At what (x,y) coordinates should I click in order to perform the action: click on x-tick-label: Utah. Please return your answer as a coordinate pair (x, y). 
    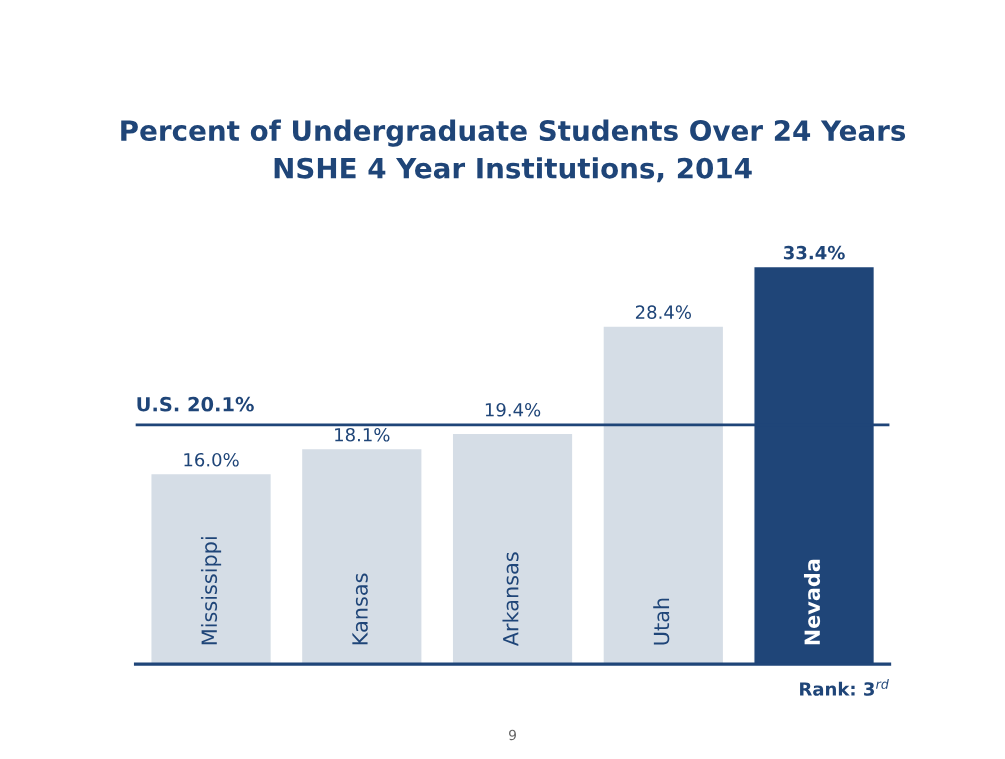
    Looking at the image, I should click on (661, 621).